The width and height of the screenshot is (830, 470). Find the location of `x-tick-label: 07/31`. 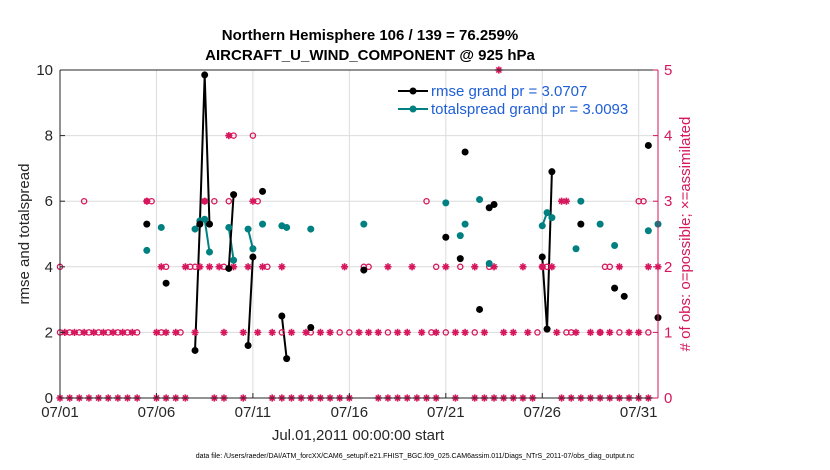

x-tick-label: 07/31 is located at coordinates (639, 412).